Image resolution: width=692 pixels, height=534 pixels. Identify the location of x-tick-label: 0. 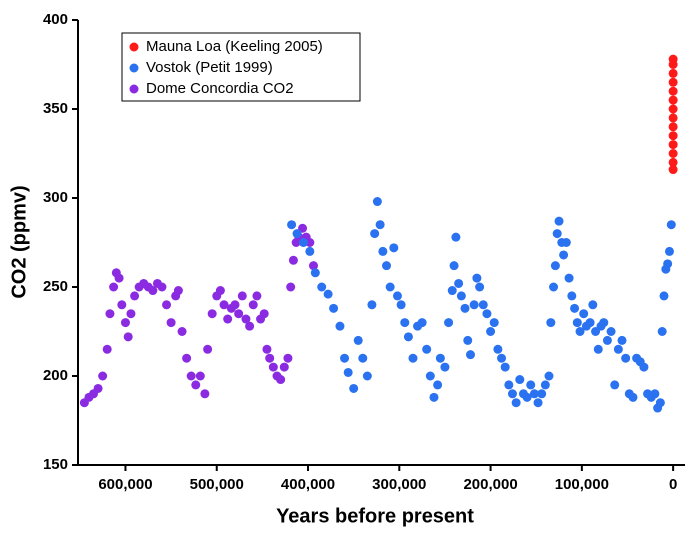
(673, 484).